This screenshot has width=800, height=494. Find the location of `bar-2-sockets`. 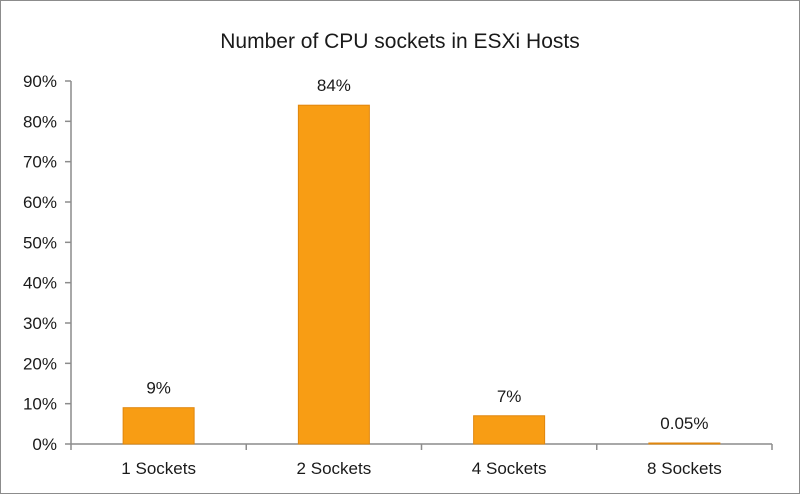

bar-2-sockets is located at coordinates (333, 274).